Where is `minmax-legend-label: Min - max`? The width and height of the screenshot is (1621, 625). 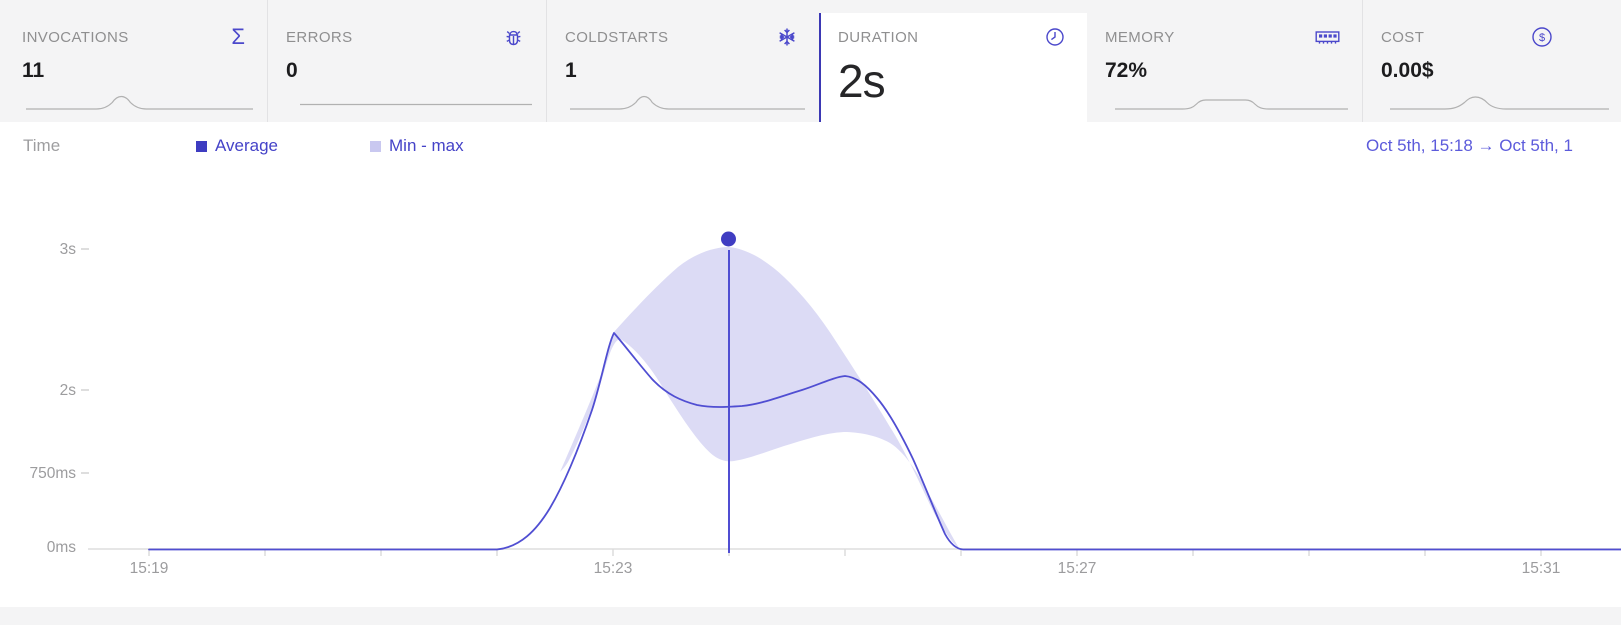
minmax-legend-label: Min - max is located at coordinates (426, 145).